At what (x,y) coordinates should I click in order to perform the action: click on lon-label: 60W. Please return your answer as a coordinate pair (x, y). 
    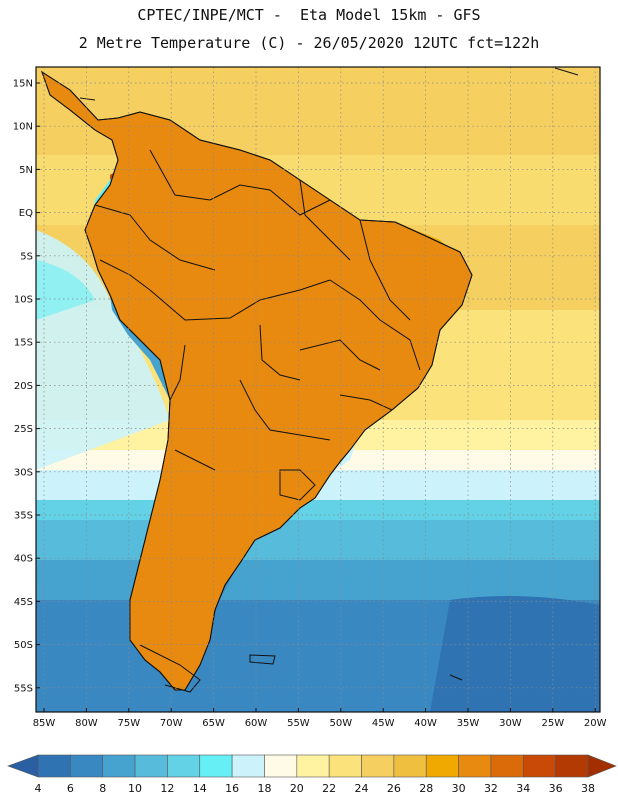
    Looking at the image, I should click on (256, 723).